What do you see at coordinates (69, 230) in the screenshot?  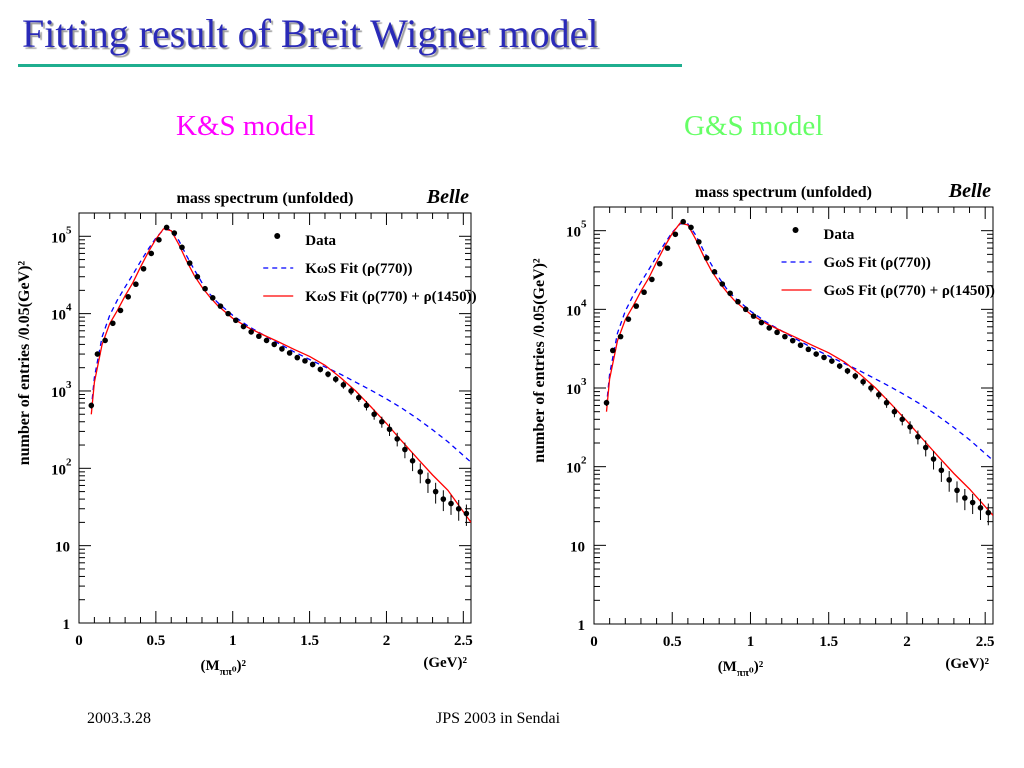 I see `y-tick-exponent: 5` at bounding box center [69, 230].